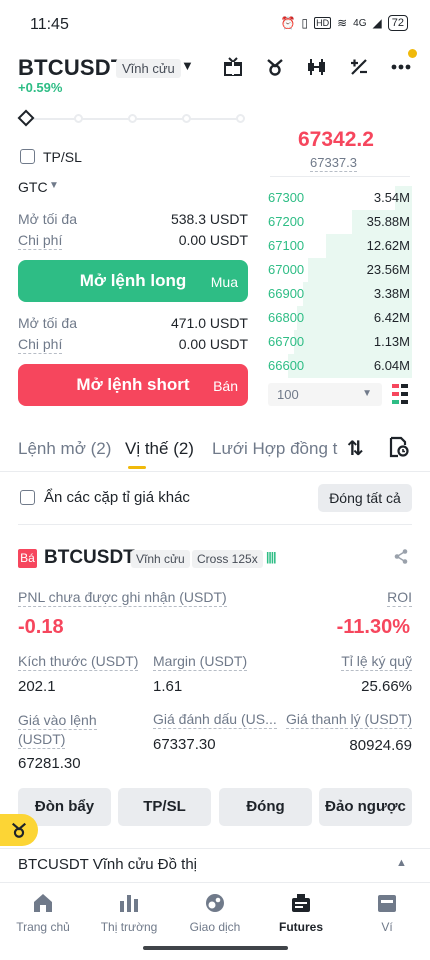 Image resolution: width=430 pixels, height=960 pixels. What do you see at coordinates (286, 197) in the screenshot?
I see `bid-price: 67300` at bounding box center [286, 197].